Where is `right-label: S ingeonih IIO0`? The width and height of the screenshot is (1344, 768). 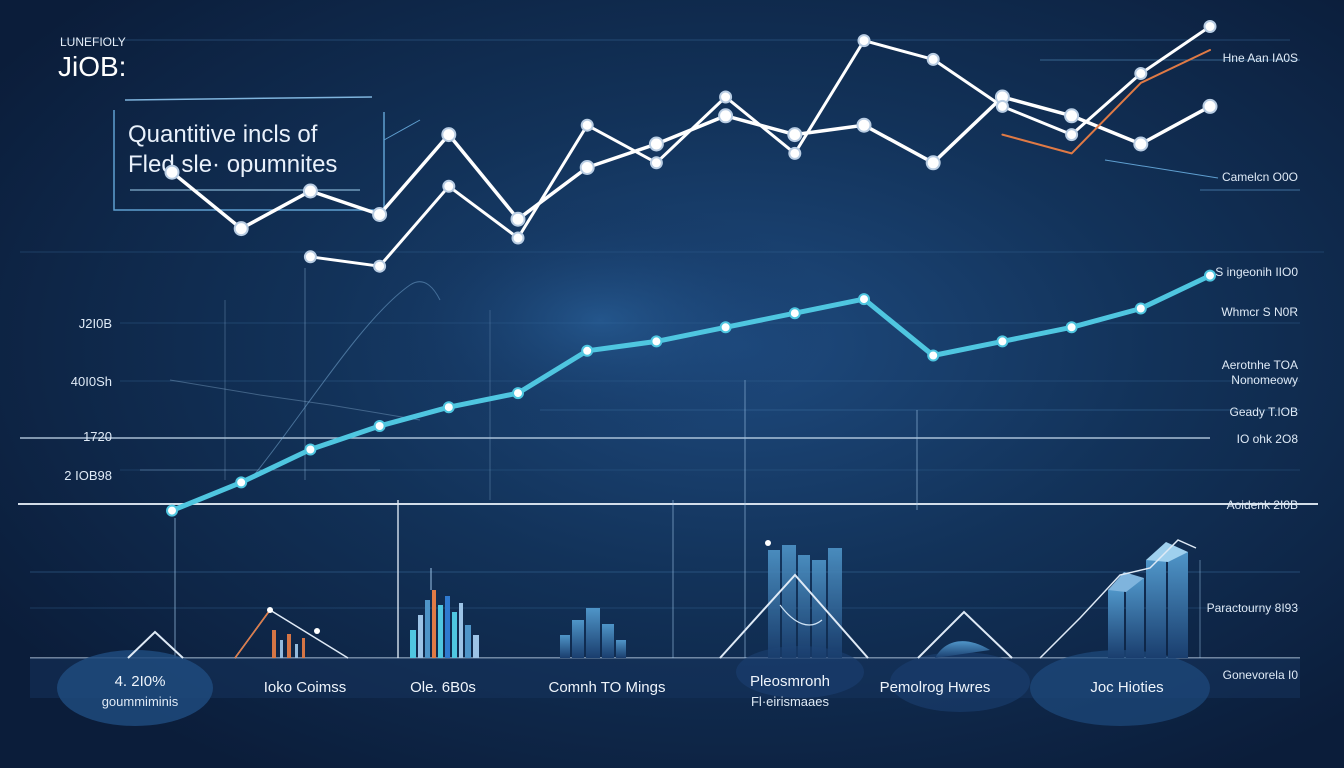
right-label: S ingeonih IIO0 is located at coordinates (1256, 272).